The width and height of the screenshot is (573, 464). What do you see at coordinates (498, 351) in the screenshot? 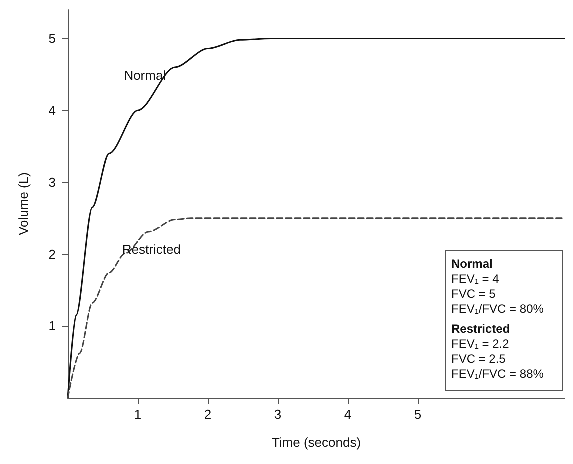
I see `annotation: Restricted FEV₁ = 2.2 FVC = 2.5 FEV₁/FVC = 88%` at bounding box center [498, 351].